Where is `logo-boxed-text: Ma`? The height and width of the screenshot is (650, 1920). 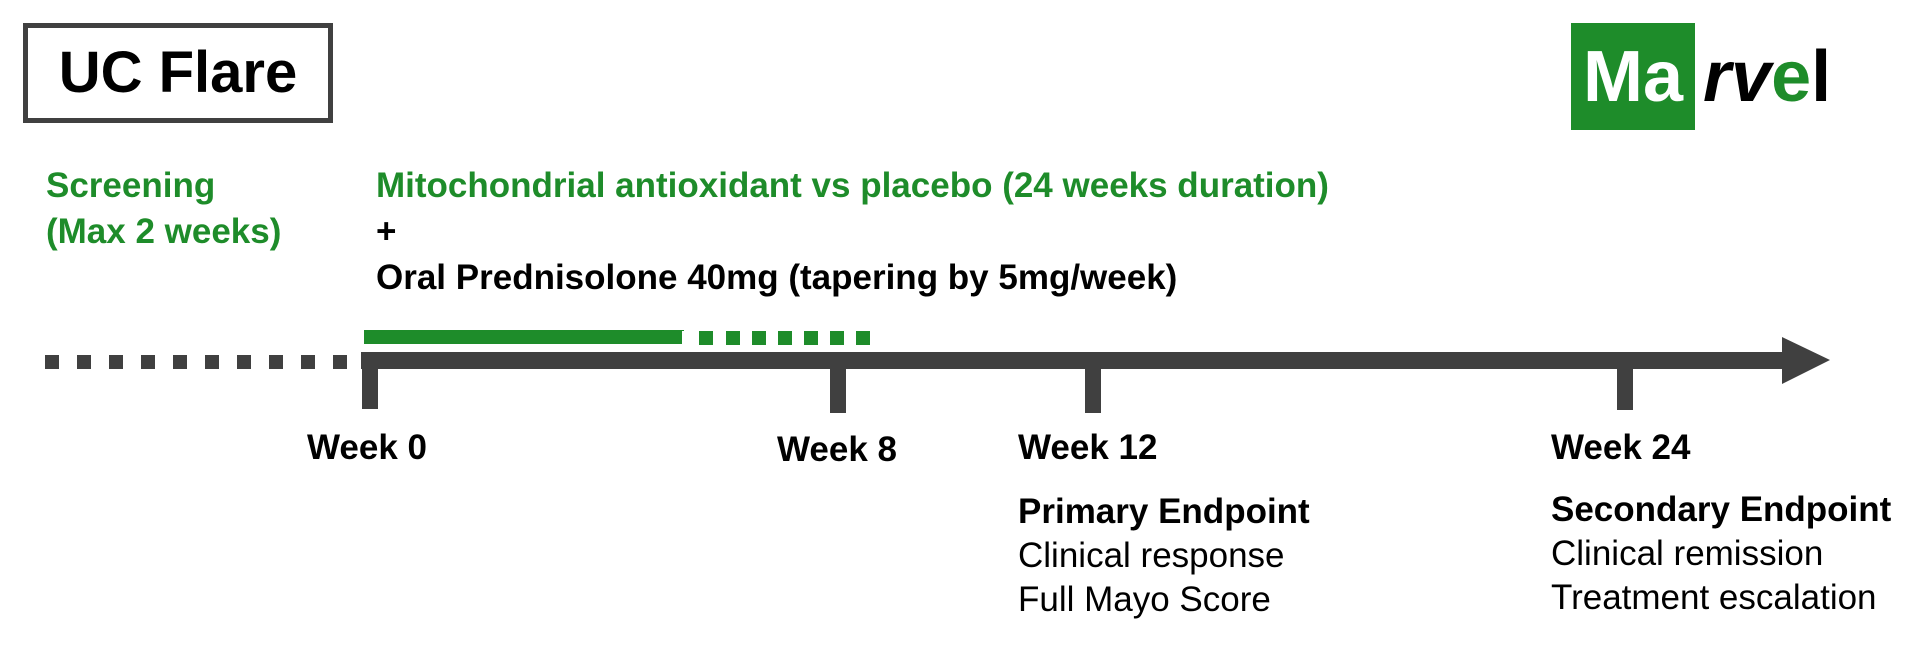
logo-boxed-text: Ma is located at coordinates (1633, 76).